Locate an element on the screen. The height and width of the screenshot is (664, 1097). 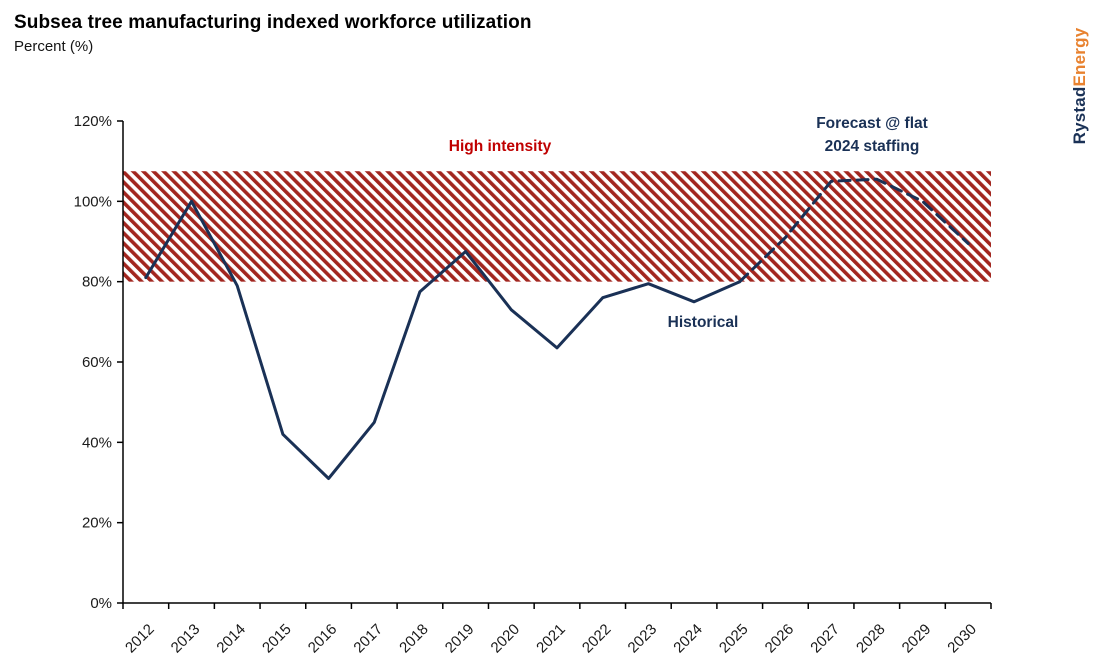
x-tick-label: 2018 is located at coordinates (414, 639).